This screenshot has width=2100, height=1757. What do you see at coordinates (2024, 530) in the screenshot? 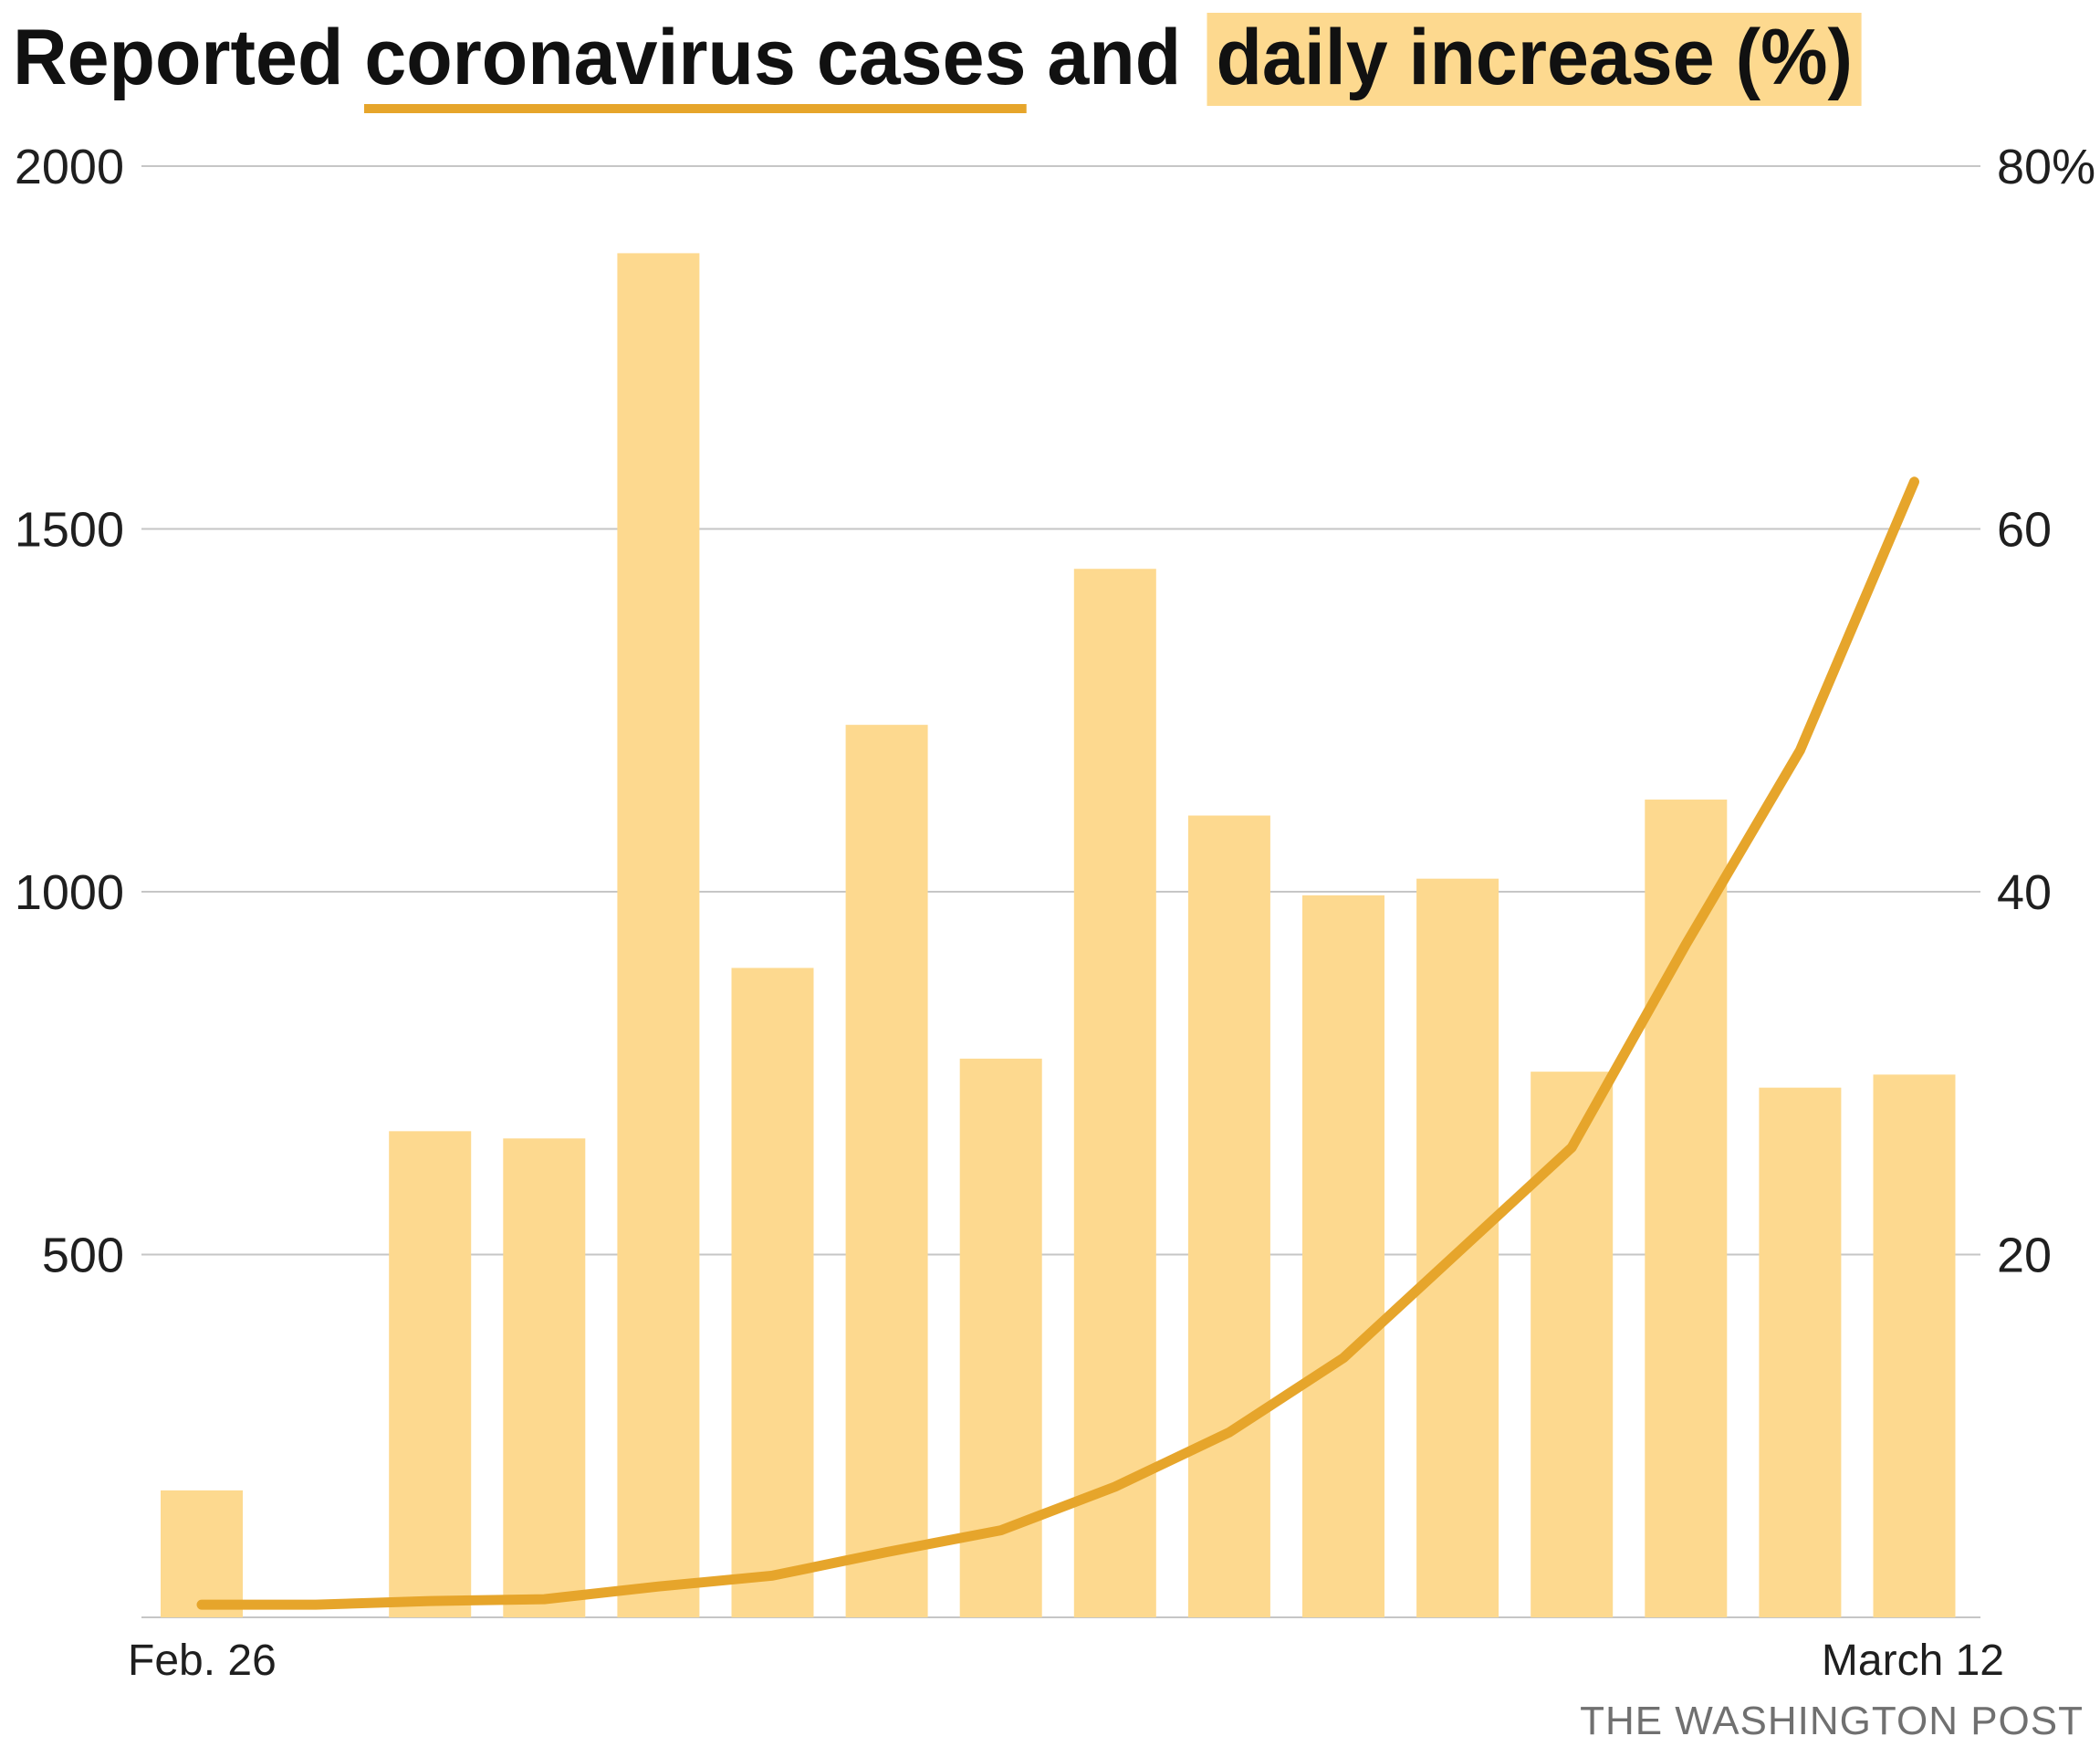
I see `y-right-tick-label-60: 60` at bounding box center [2024, 530].